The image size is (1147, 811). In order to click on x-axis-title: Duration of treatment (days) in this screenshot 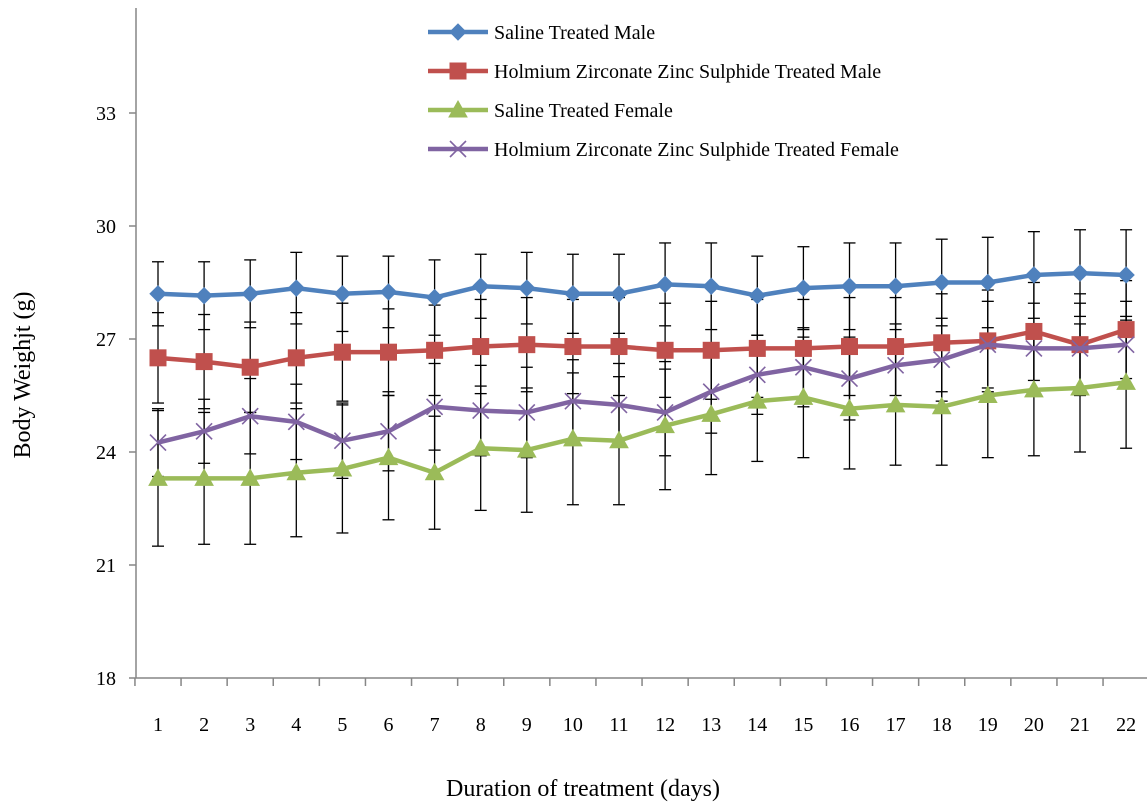, I will do `click(583, 789)`.